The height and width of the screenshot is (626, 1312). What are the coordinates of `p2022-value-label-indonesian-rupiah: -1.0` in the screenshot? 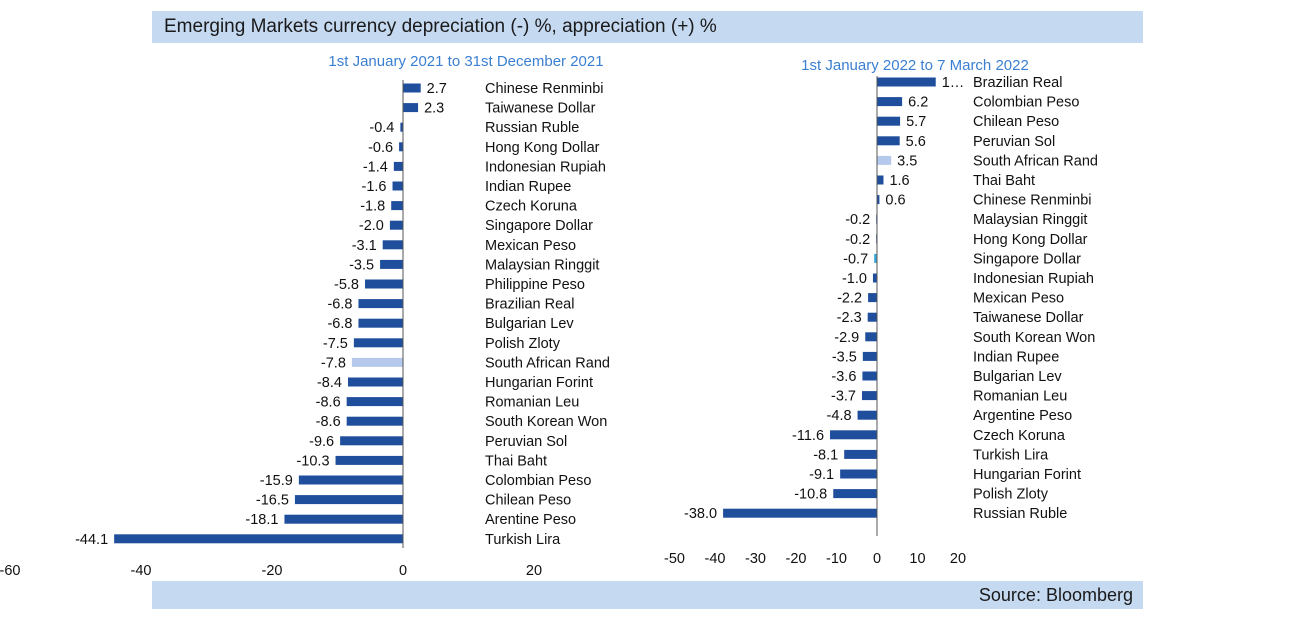 It's located at (854, 279).